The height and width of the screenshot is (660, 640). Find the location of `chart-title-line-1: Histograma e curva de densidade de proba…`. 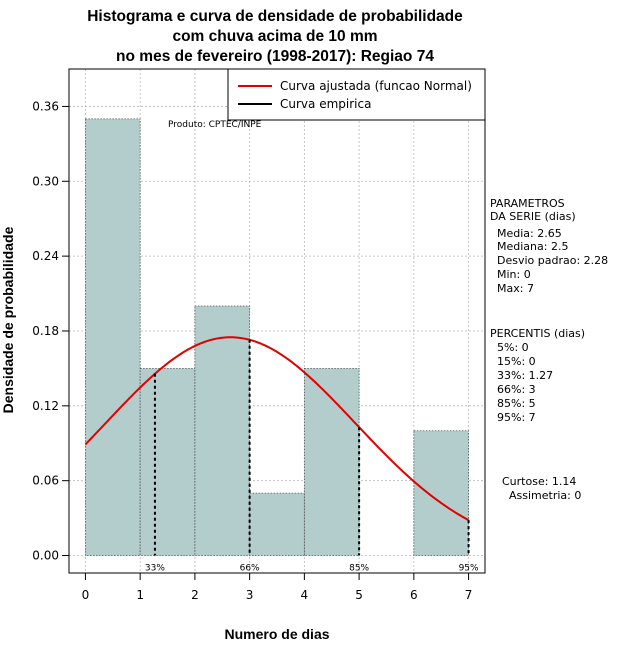

chart-title-line-1: Histograma e curva de densidade de proba… is located at coordinates (275, 16).